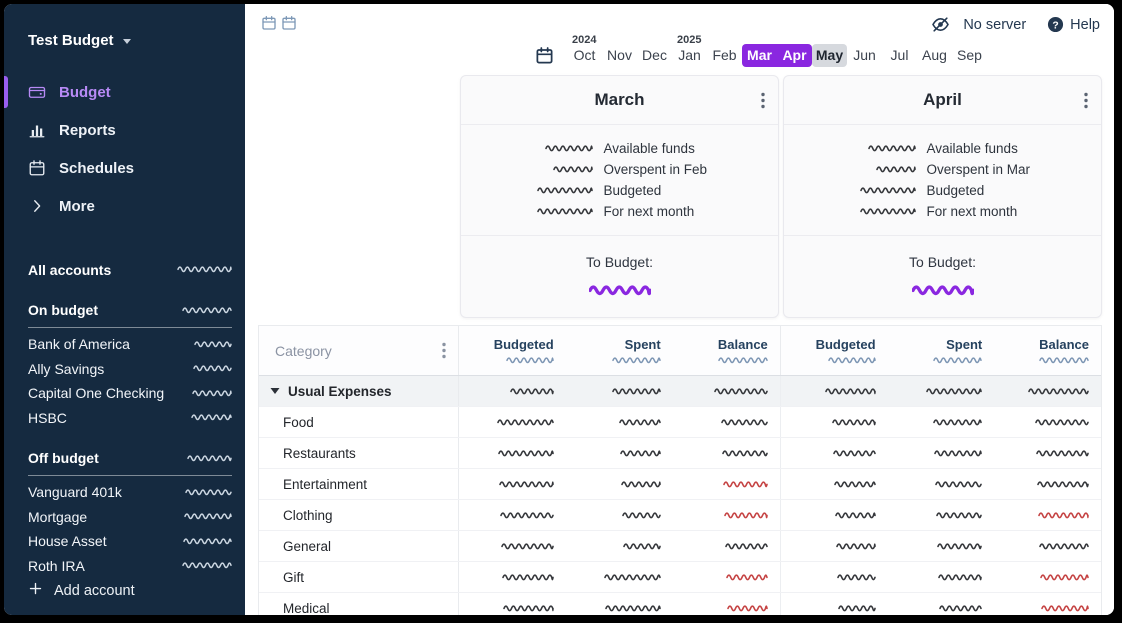  I want to click on category-row-gift: Gift, so click(680, 577).